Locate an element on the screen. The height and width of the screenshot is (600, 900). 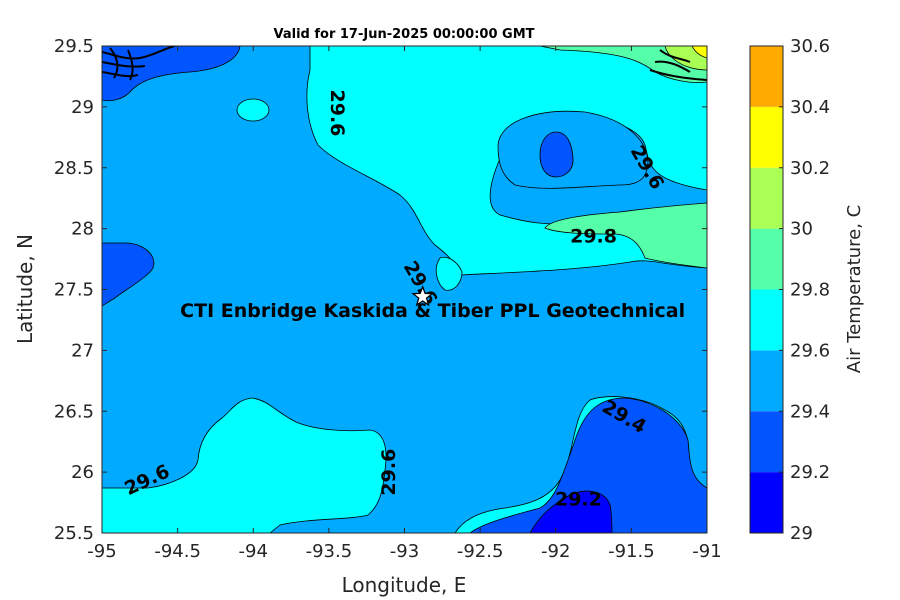
y-tick-label: 27.5 is located at coordinates (74, 290).